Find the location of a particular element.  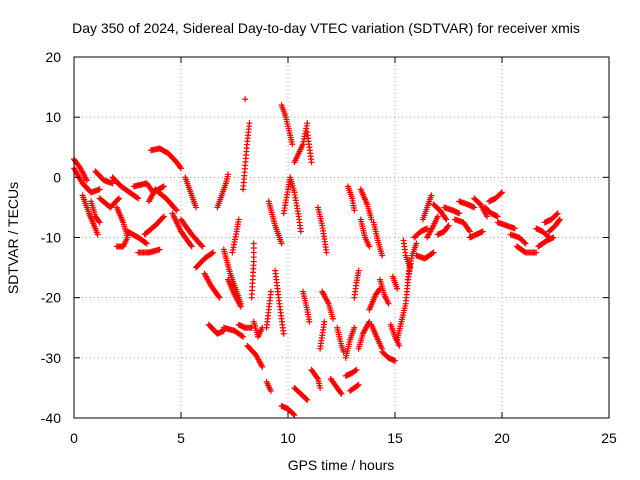

x-tick-label: 0 is located at coordinates (74, 438).